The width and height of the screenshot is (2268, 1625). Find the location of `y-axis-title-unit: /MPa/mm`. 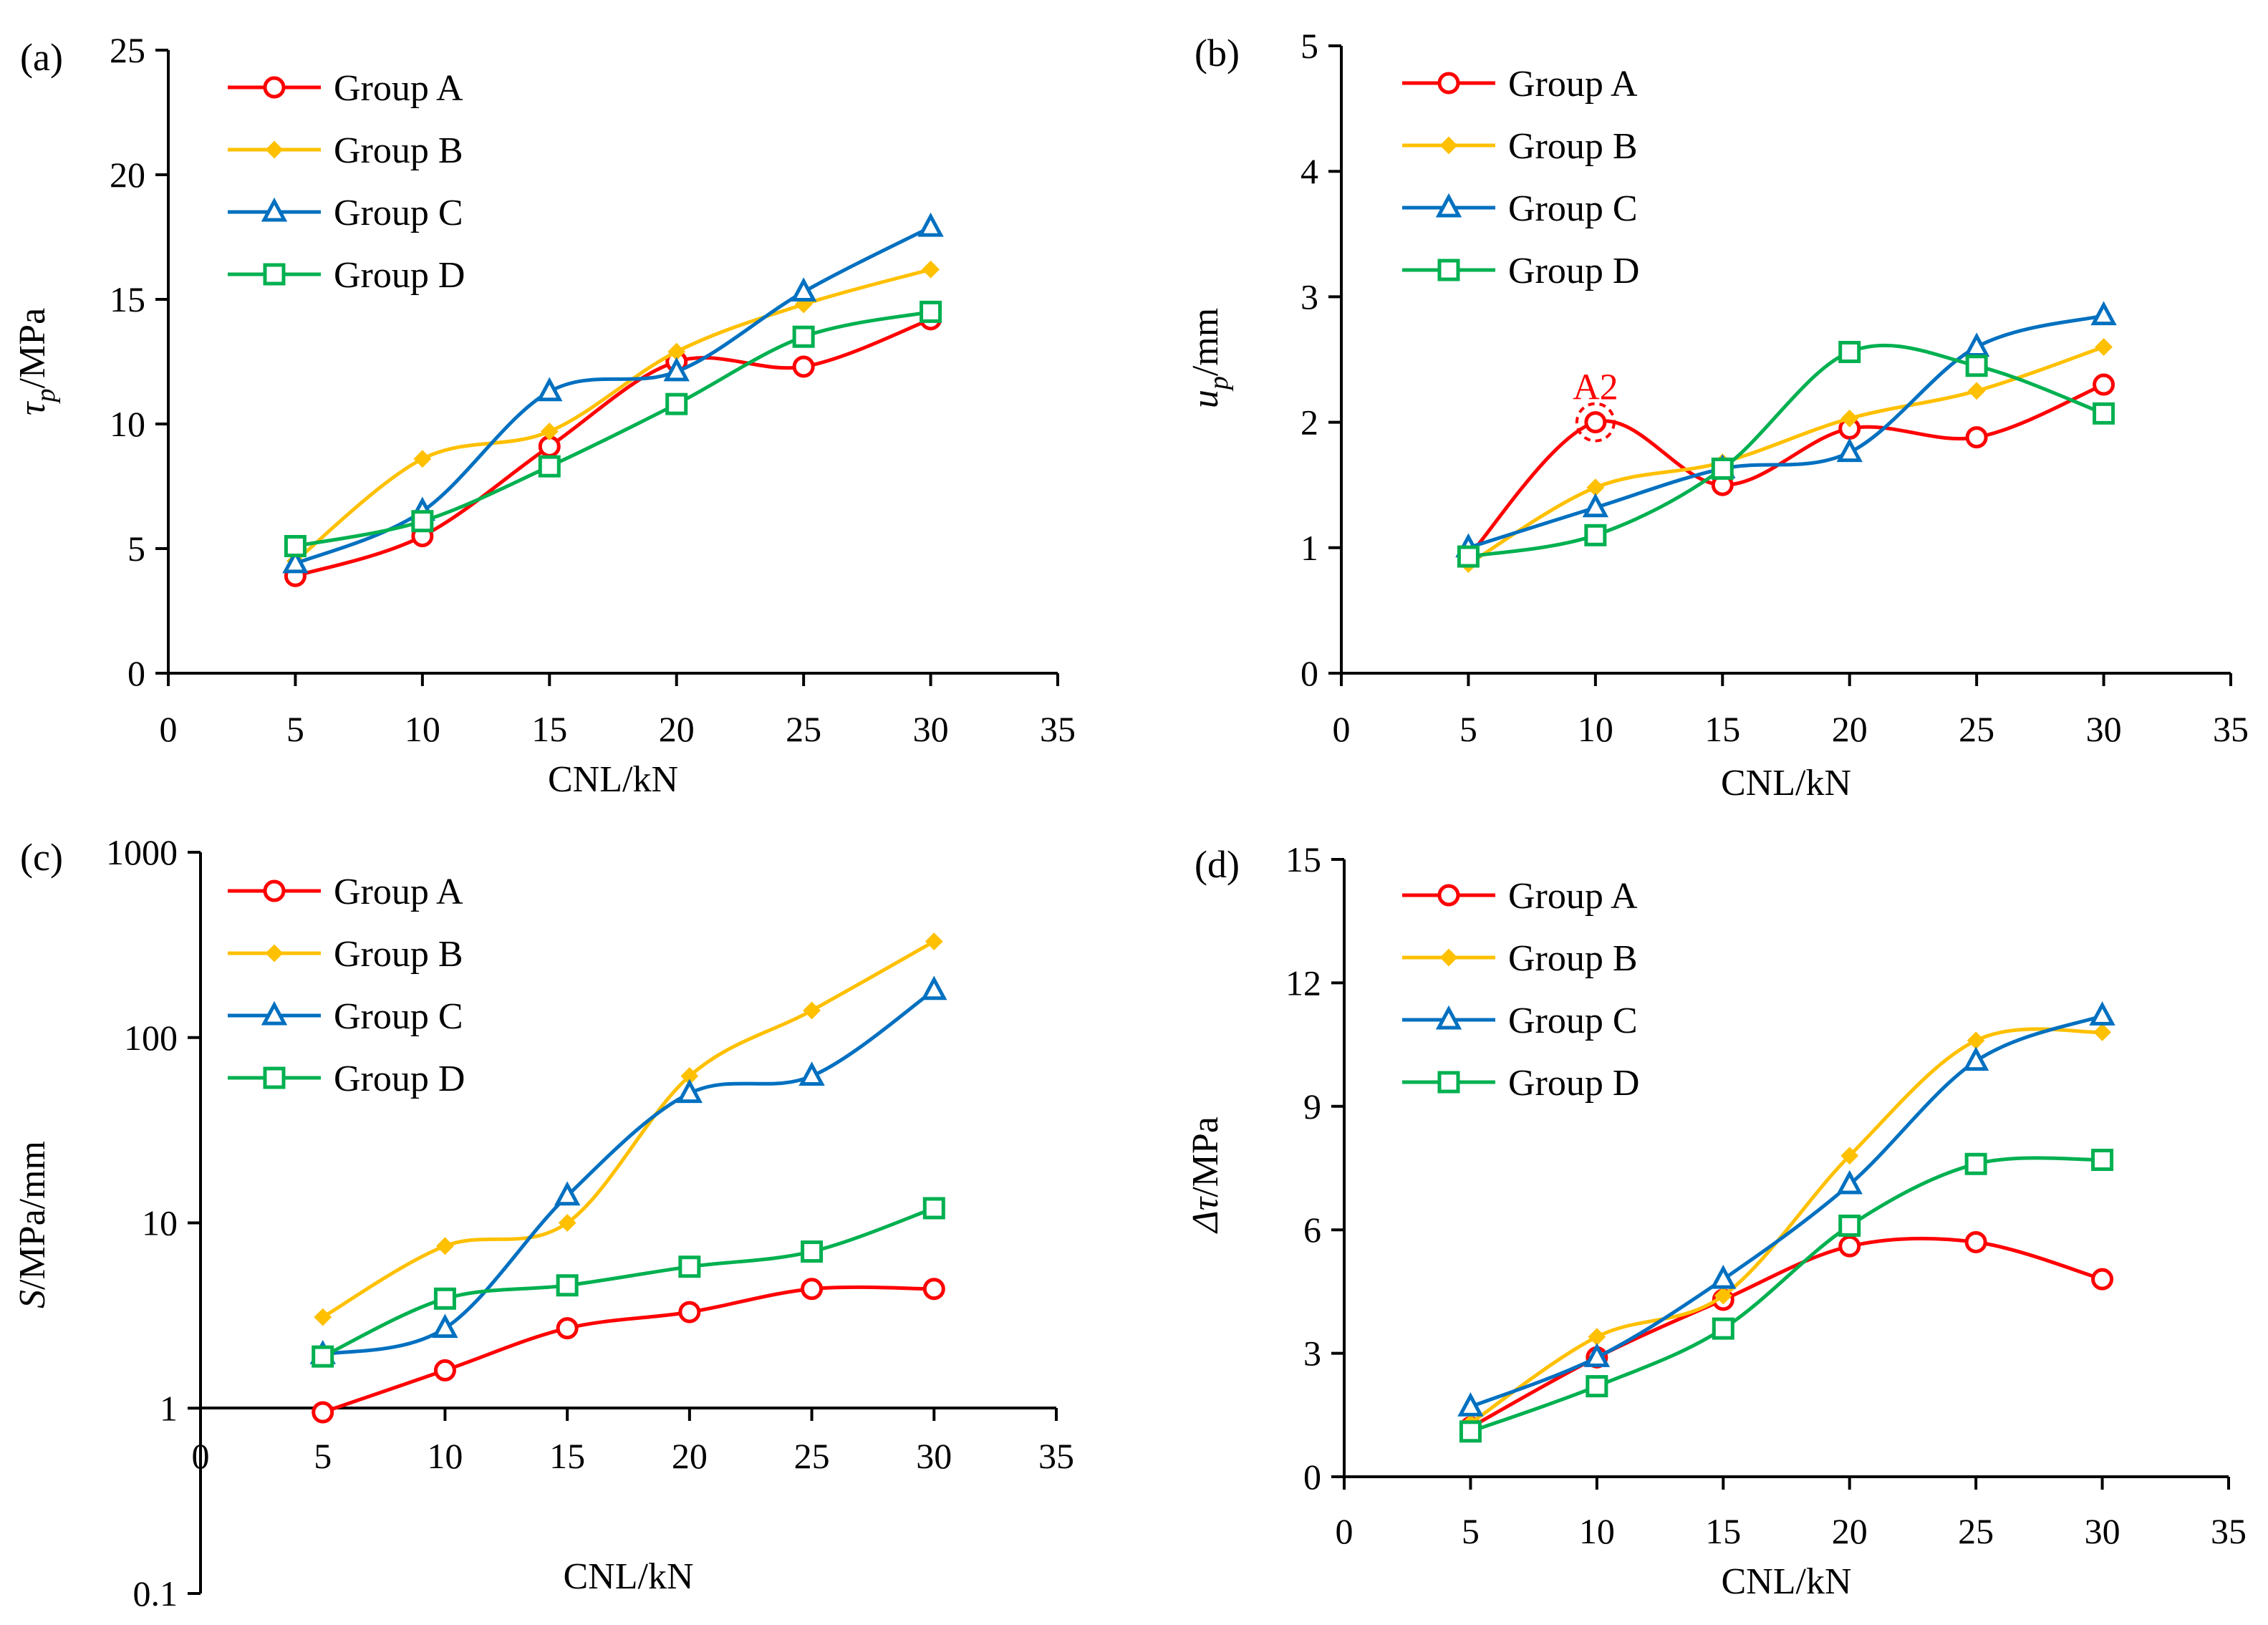

y-axis-title-unit: /MPa/mm is located at coordinates (32, 1215).